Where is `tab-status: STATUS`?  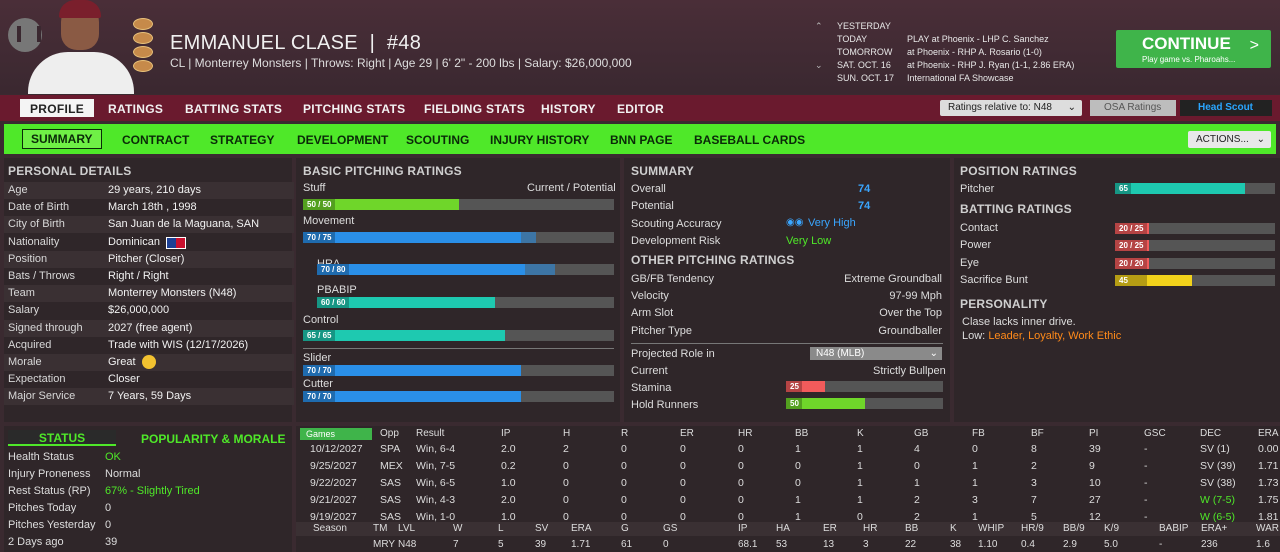 tab-status: STATUS is located at coordinates (62, 438).